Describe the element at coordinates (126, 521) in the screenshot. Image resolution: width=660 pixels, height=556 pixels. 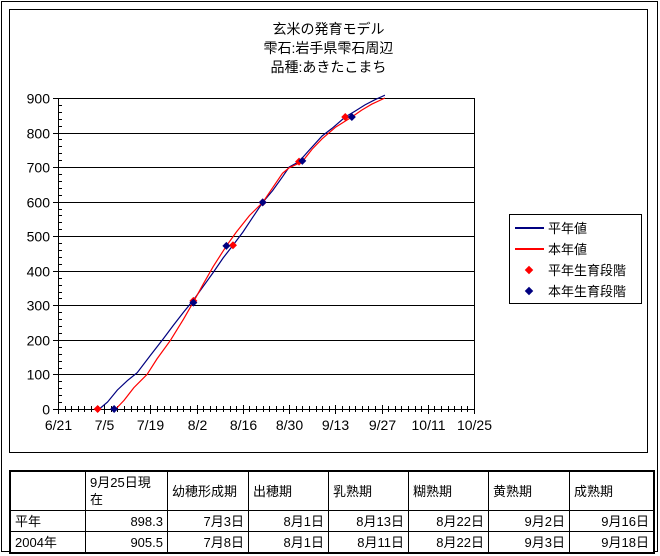
I see `table-cell: 898.3` at that location.